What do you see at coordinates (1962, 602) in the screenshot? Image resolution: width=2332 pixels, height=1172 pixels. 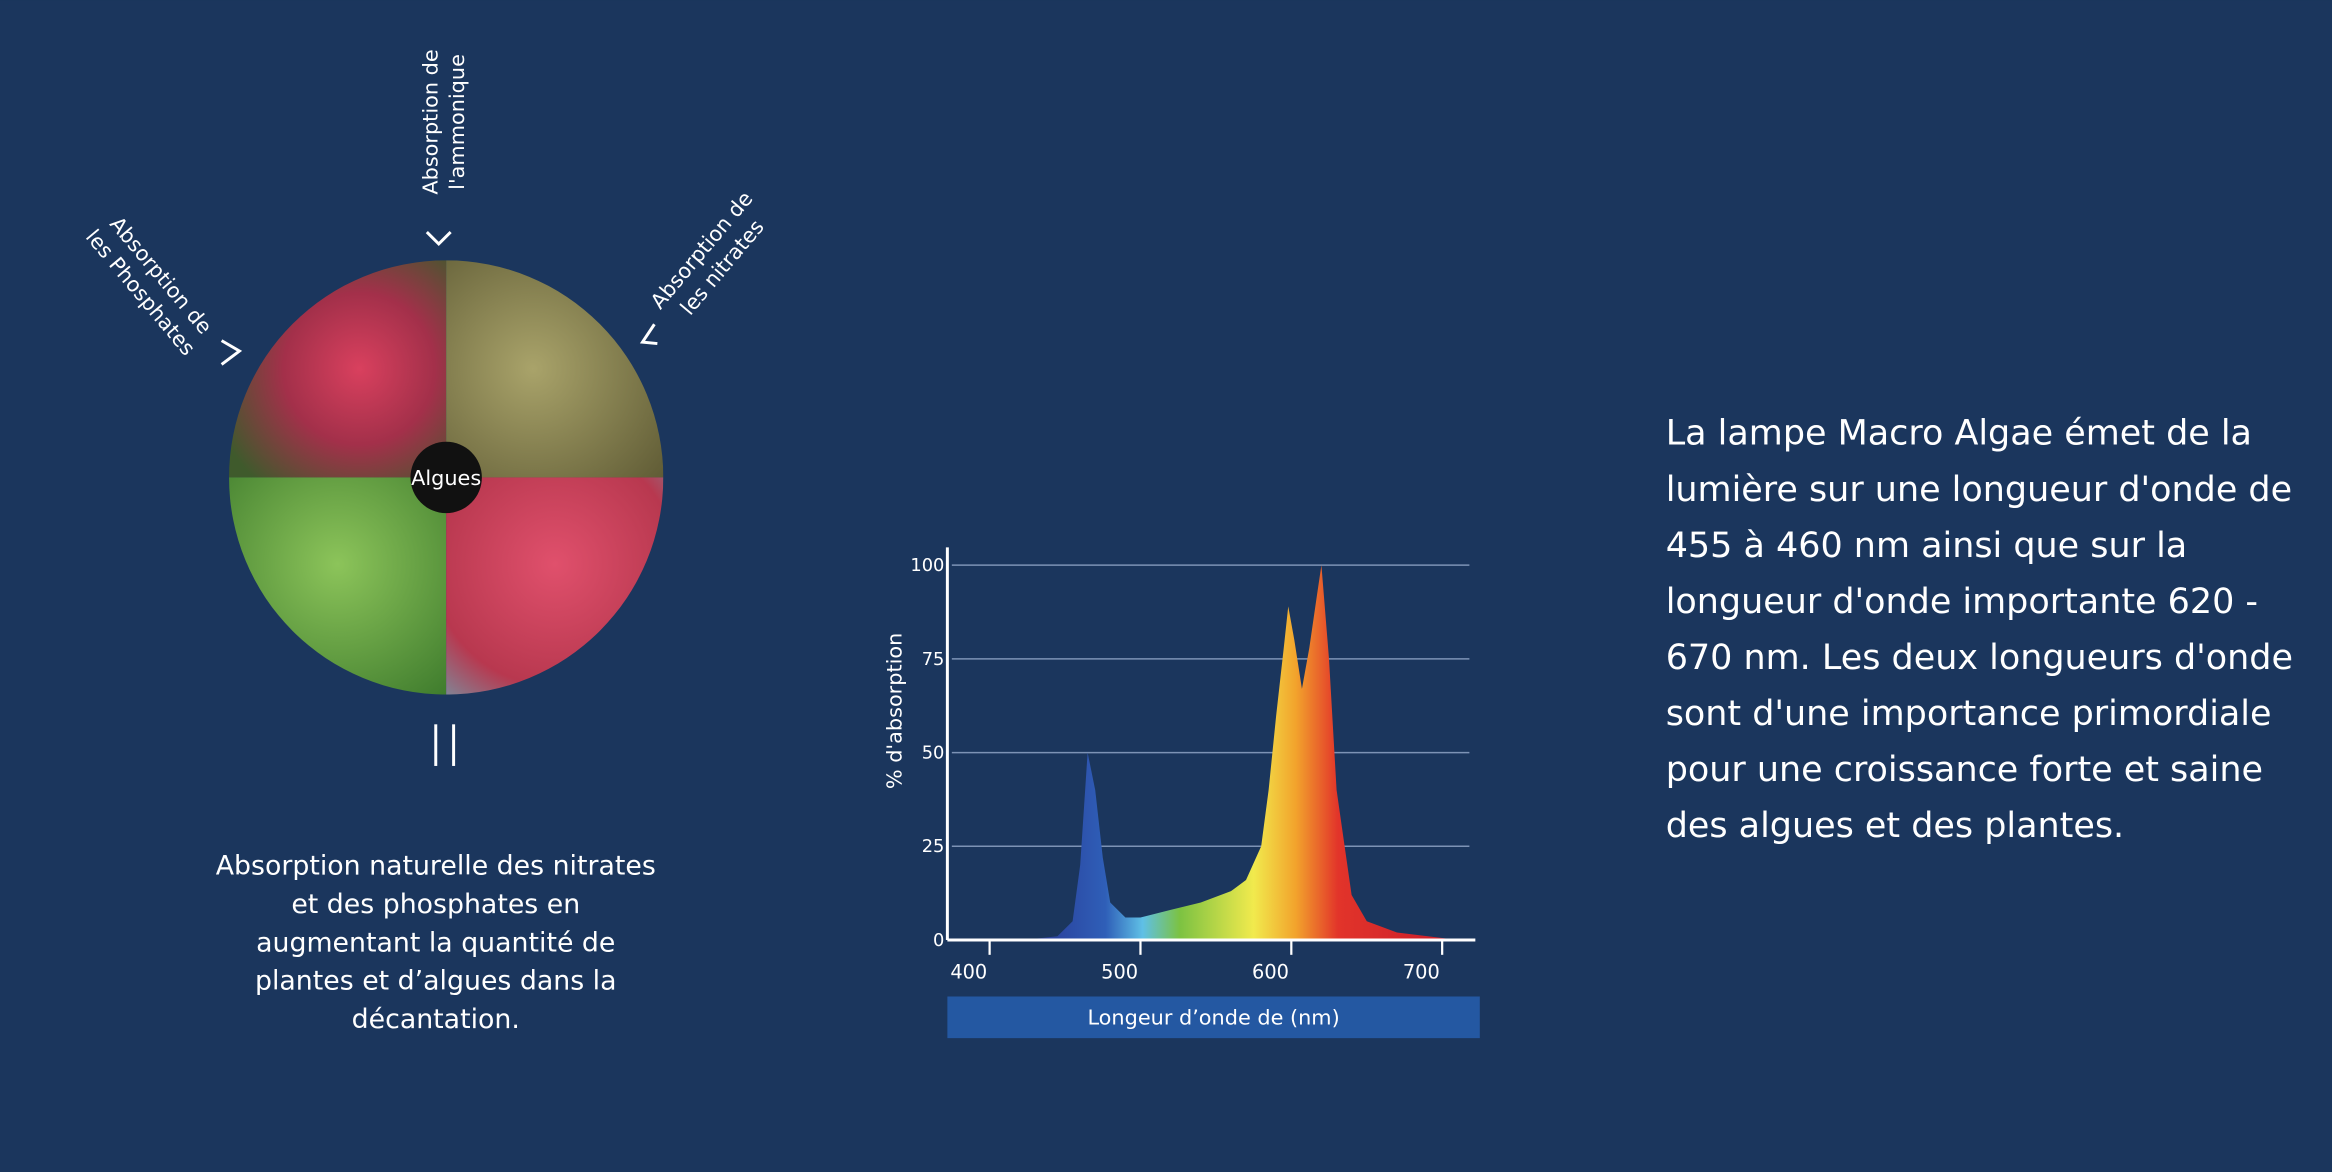 I see `text-line: longueur d'onde importante 620 -` at bounding box center [1962, 602].